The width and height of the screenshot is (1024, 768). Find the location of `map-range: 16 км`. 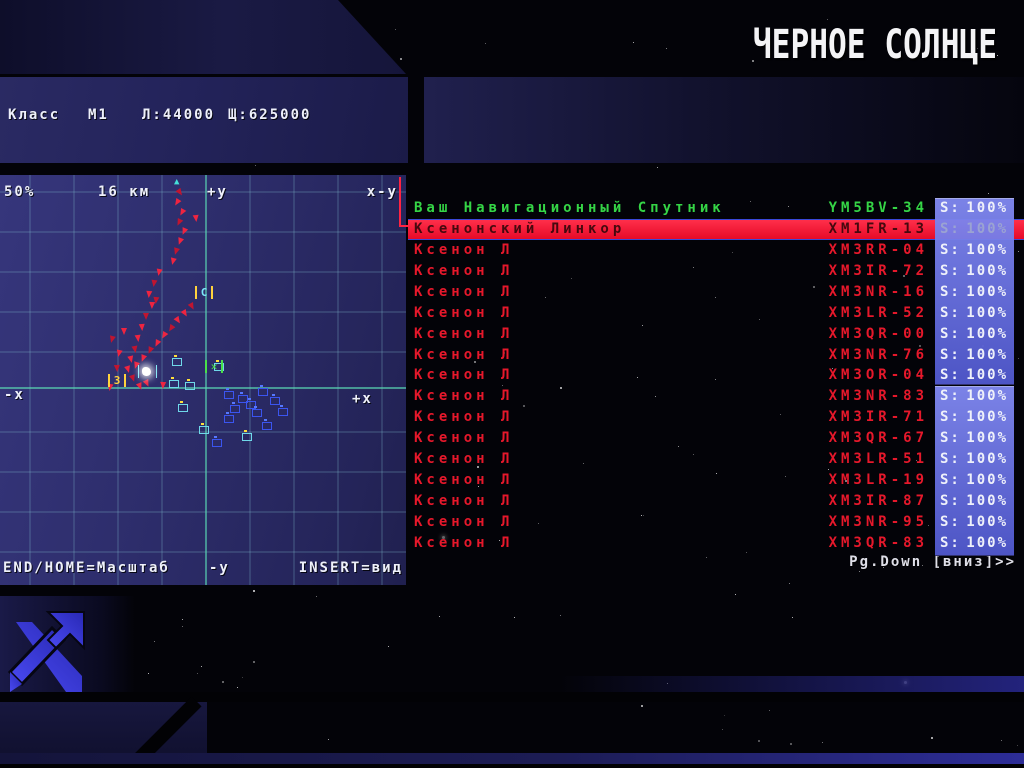

map-range: 16 км is located at coordinates (124, 192).